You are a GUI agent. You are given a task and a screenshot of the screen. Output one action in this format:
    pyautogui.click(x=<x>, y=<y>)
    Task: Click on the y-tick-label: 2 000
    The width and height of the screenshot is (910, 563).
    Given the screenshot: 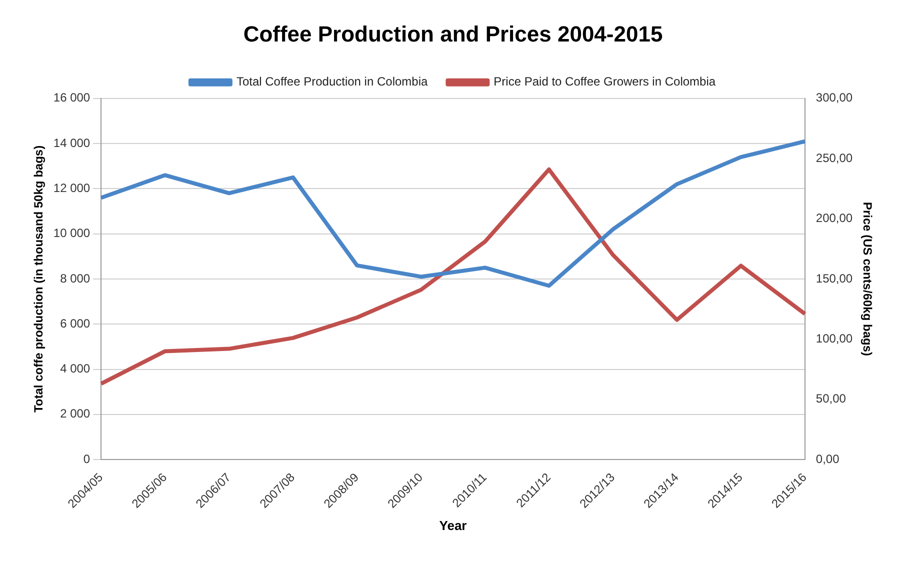 What is the action you would take?
    pyautogui.click(x=75, y=413)
    